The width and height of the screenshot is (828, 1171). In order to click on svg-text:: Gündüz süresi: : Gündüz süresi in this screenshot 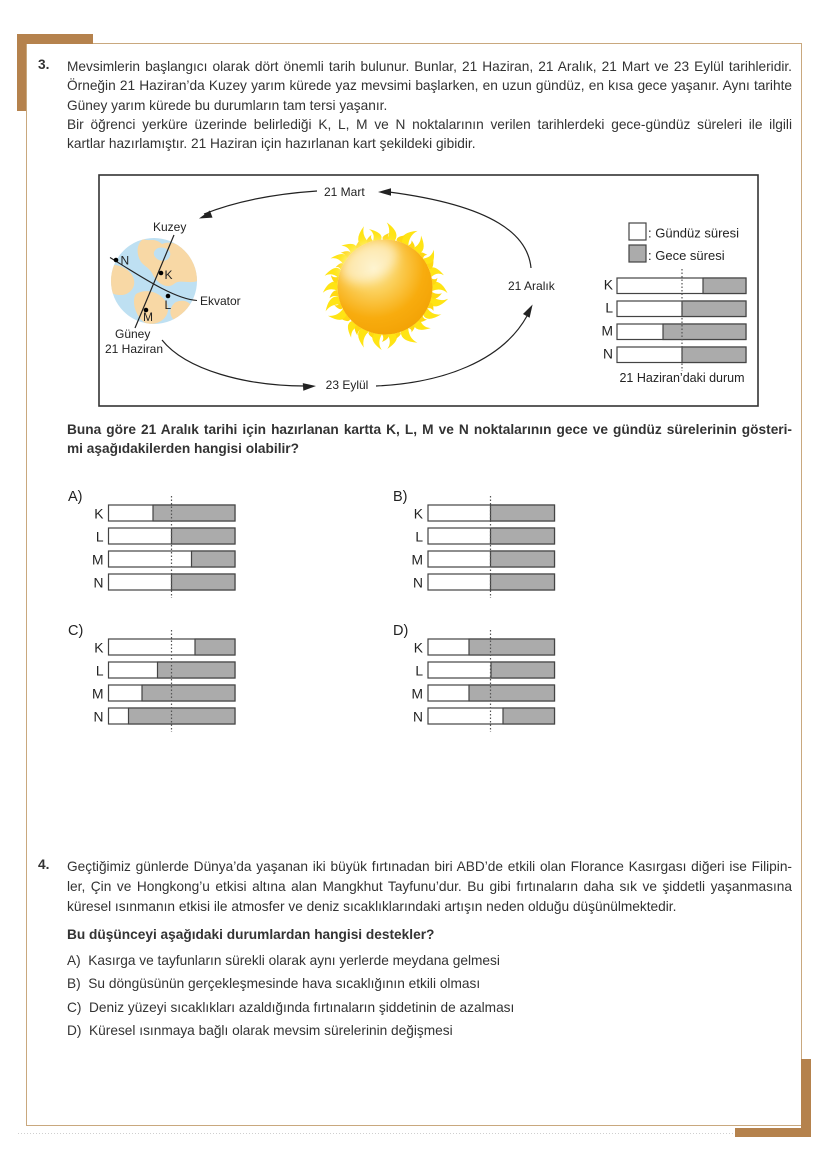, I will do `click(693, 233)`.